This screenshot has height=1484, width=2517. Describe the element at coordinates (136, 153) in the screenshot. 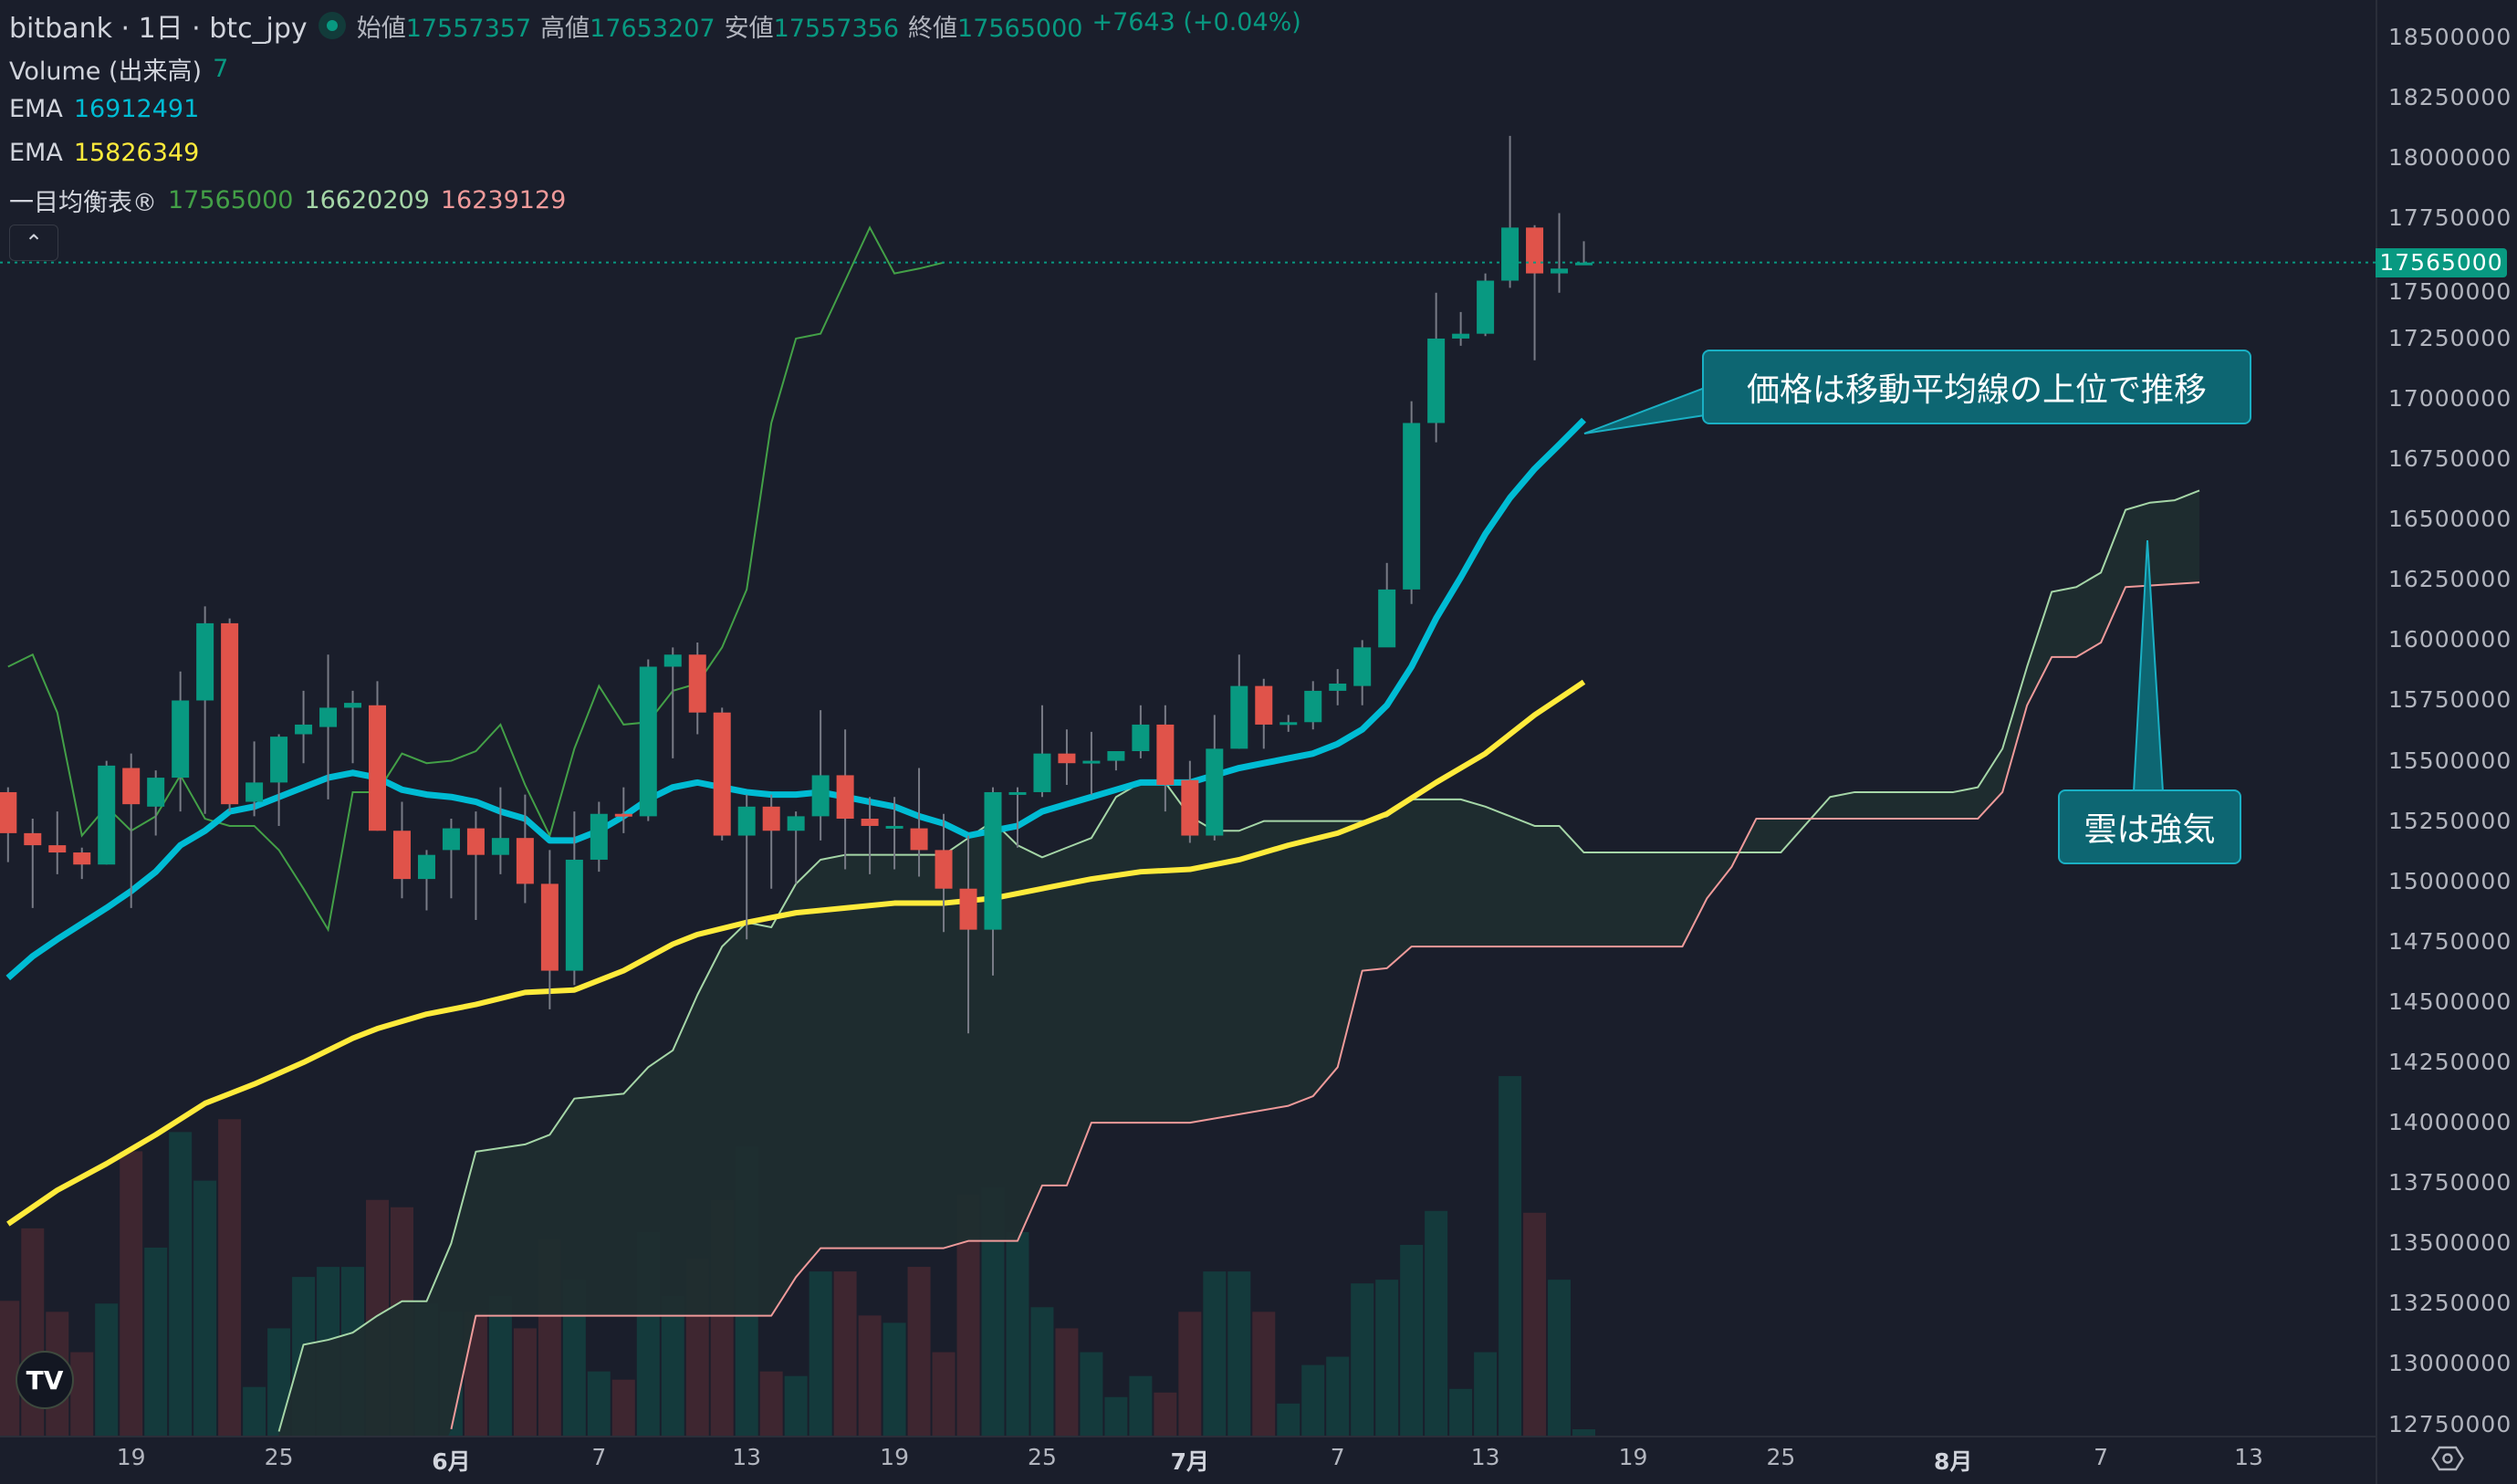

I see `ema-slow-value: 15826349` at that location.